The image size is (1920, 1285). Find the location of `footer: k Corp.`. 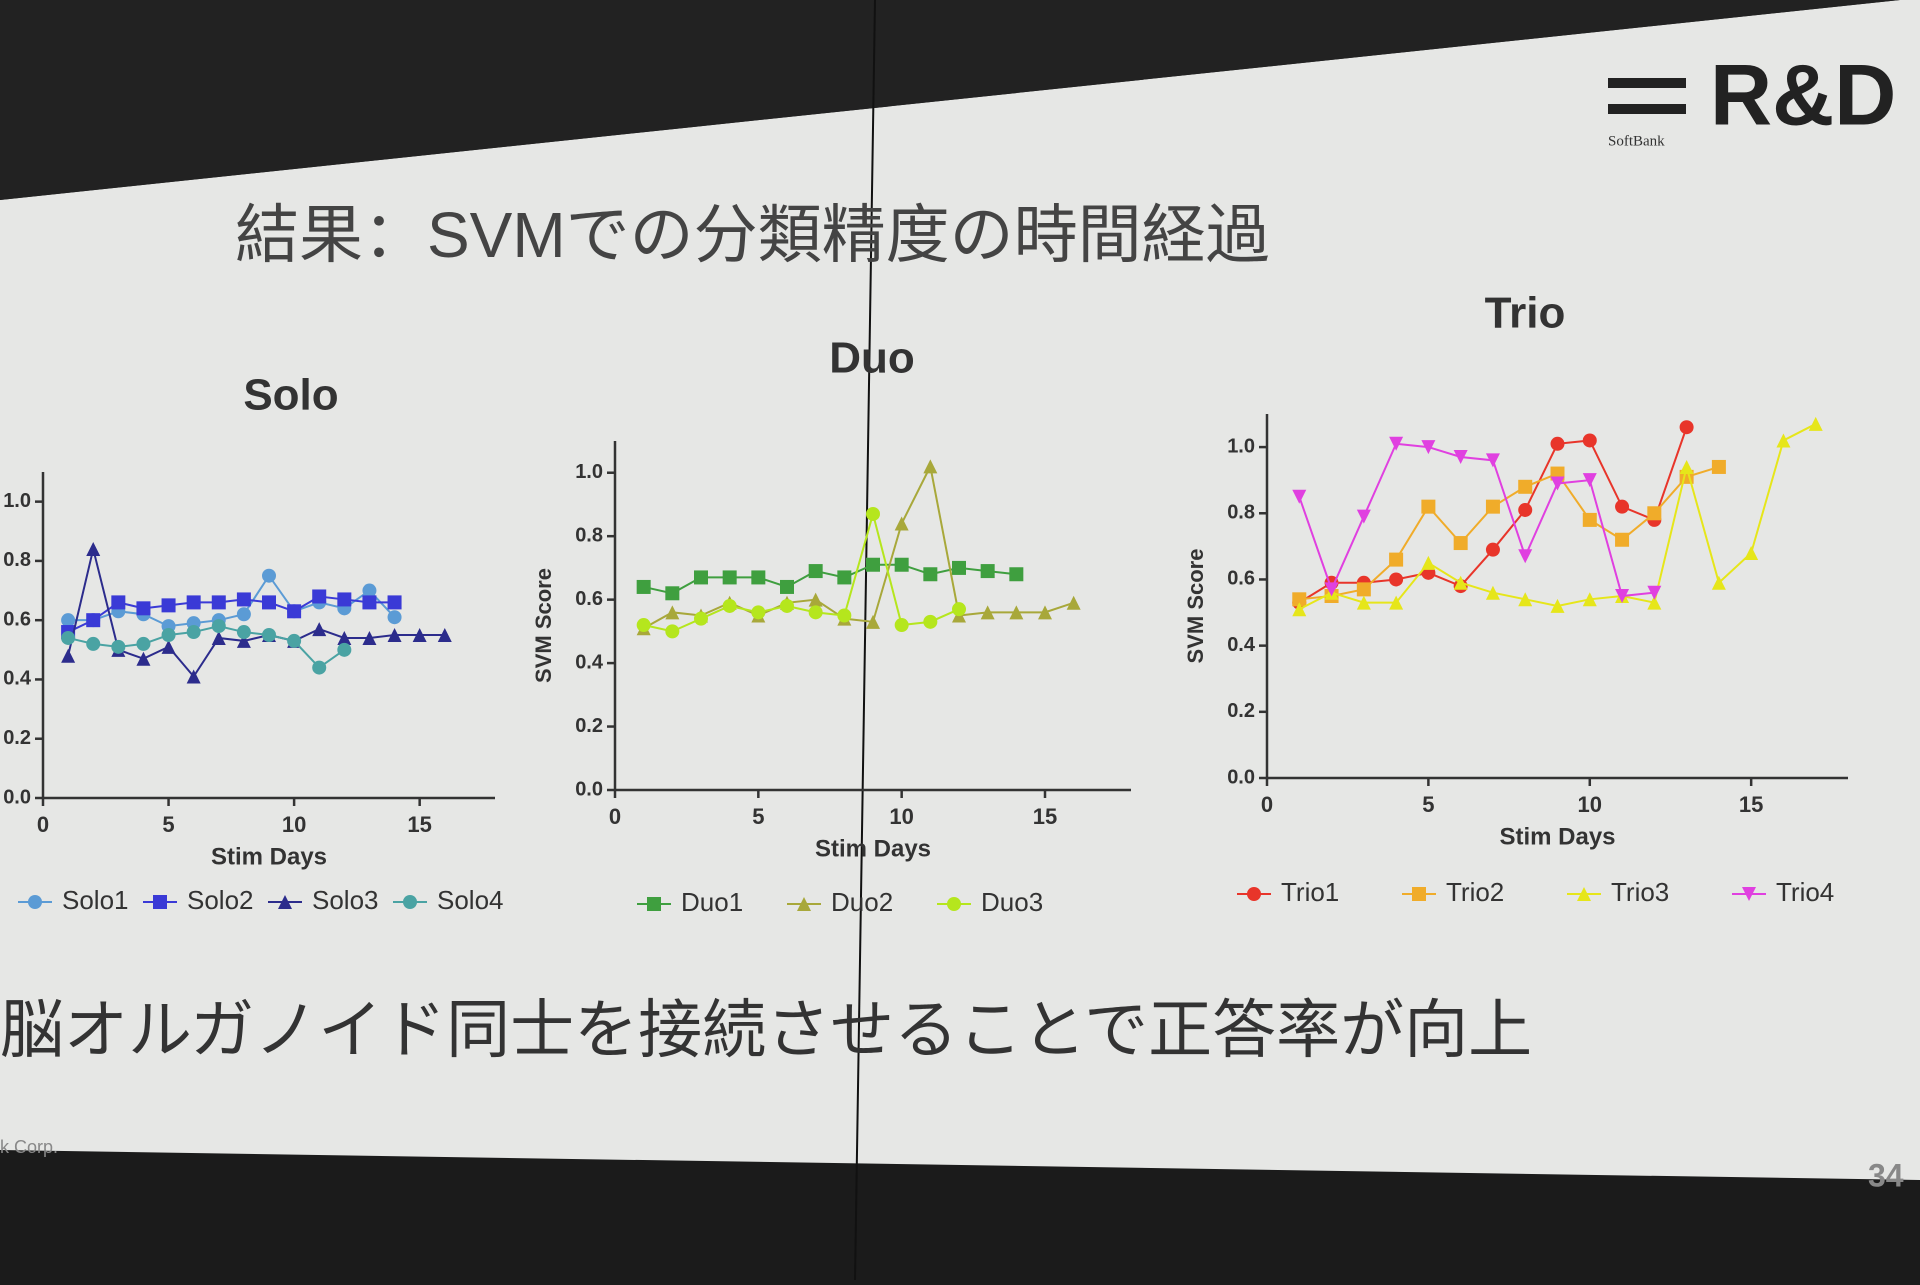

footer: k Corp. is located at coordinates (29, 1147).